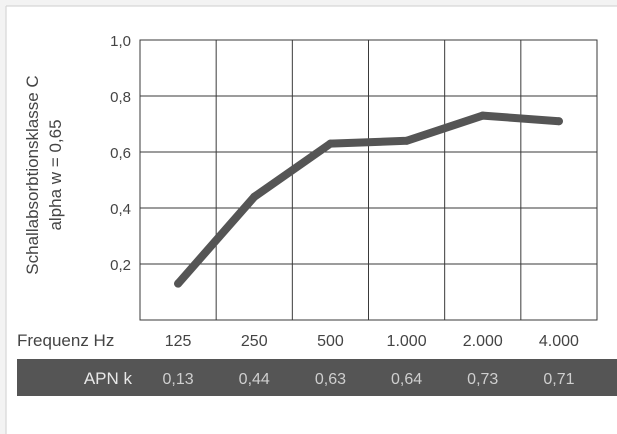 Image resolution: width=617 pixels, height=434 pixels. What do you see at coordinates (483, 341) in the screenshot?
I see `x-tick-label: 2.000` at bounding box center [483, 341].